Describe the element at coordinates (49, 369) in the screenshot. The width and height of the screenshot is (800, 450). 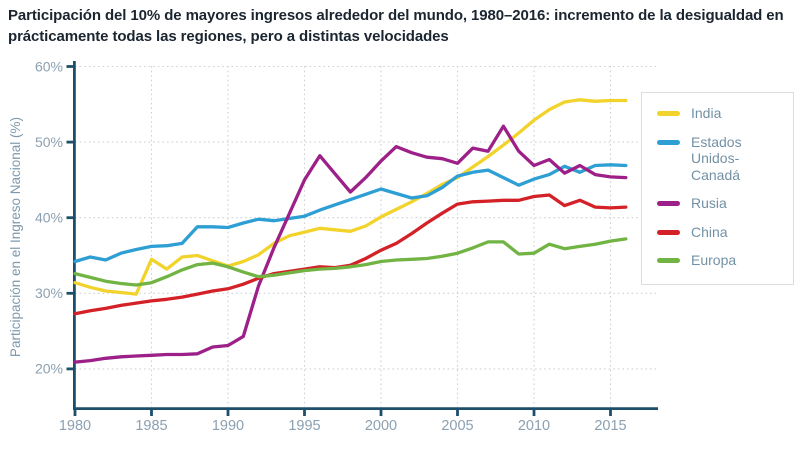
I see `y-tick-label: 20%` at that location.